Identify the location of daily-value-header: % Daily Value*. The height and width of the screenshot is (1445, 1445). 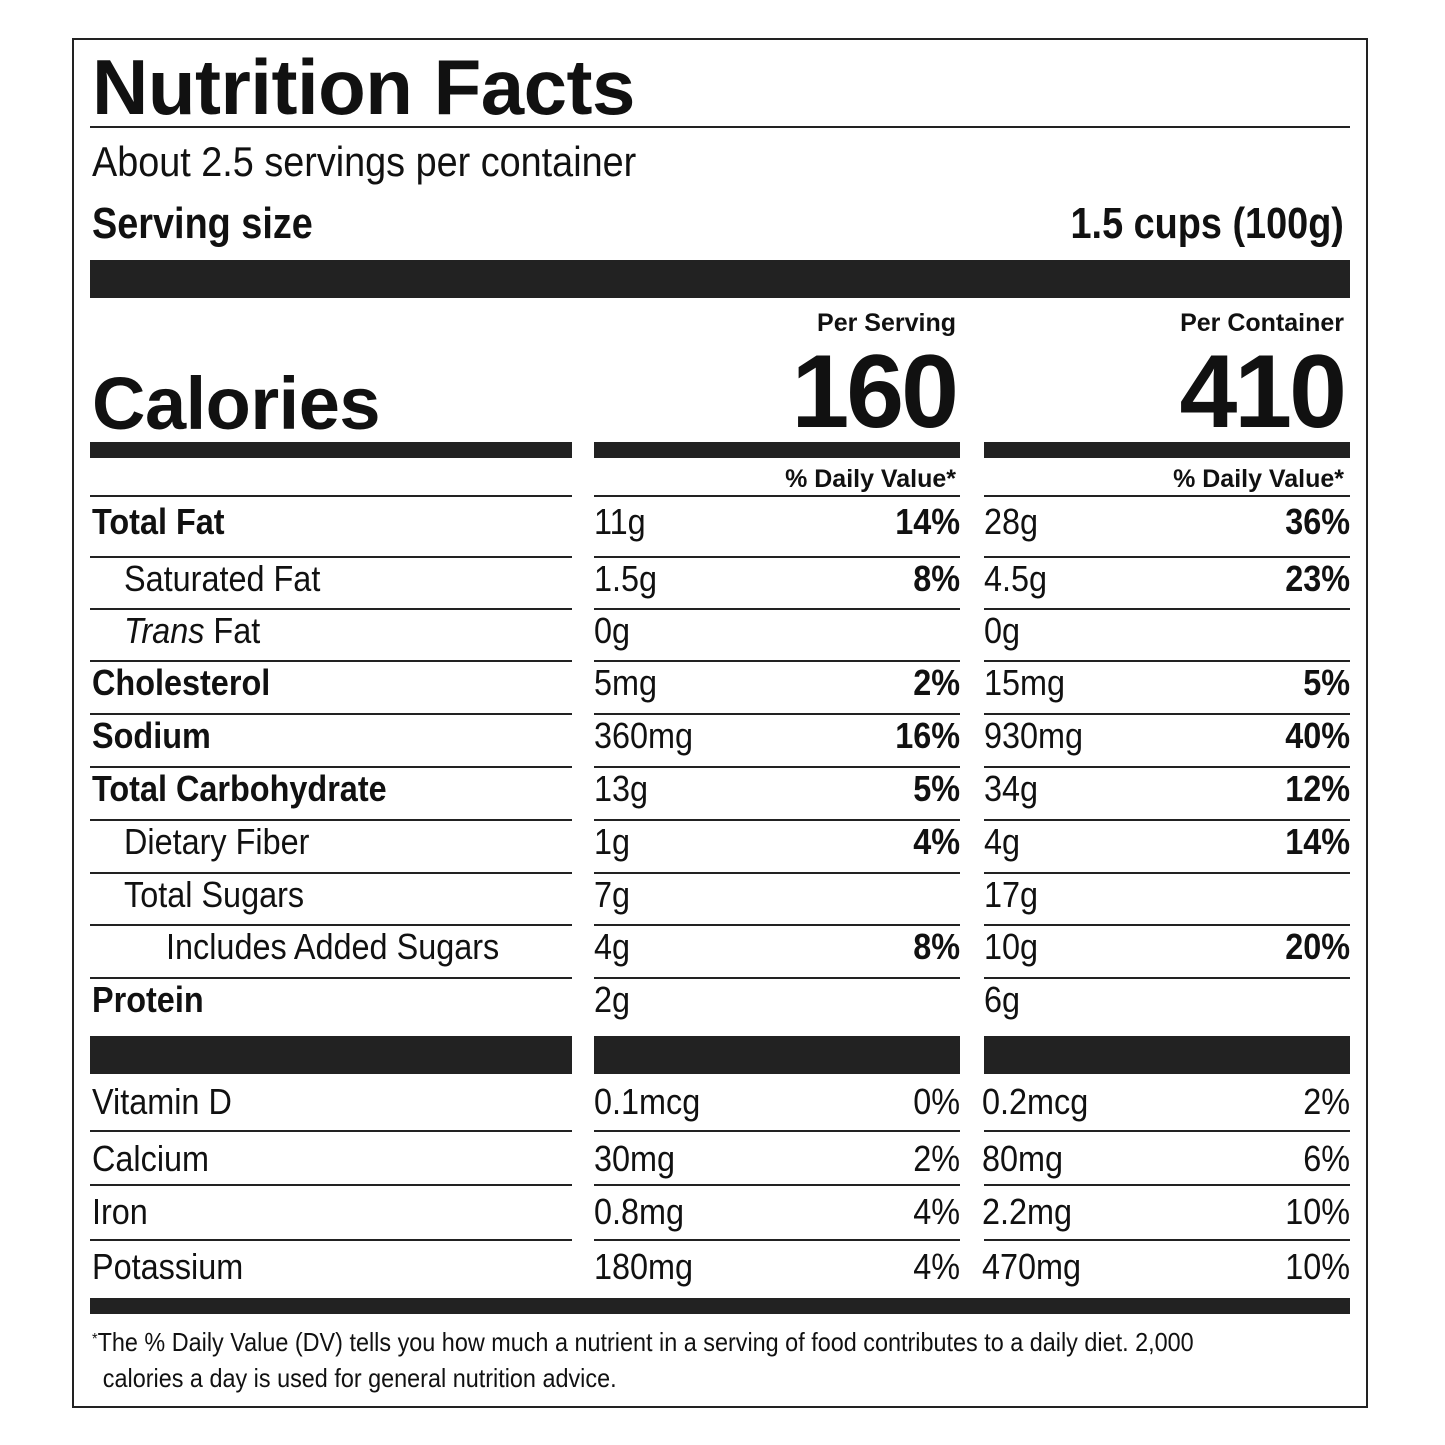
(870, 479).